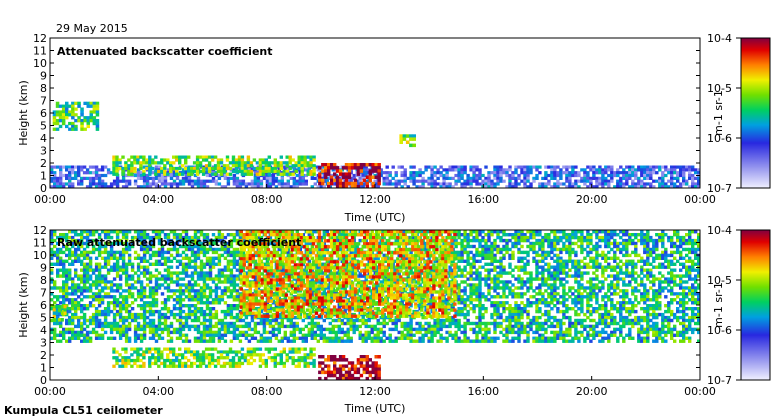 The width and height of the screenshot is (780, 420). Describe the element at coordinates (755, 305) in the screenshot. I see `panel-2-colorbar-gradient` at that location.